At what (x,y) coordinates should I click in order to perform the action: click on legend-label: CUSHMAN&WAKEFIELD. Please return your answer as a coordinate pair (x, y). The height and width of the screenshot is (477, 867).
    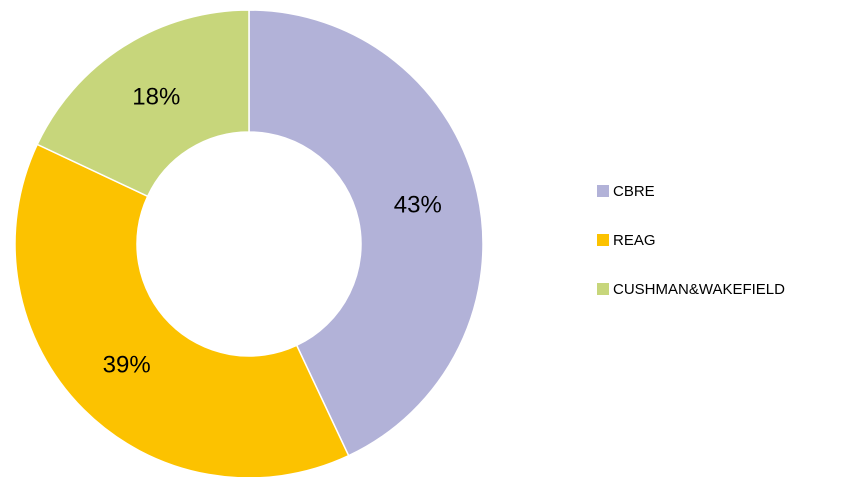
    Looking at the image, I should click on (699, 289).